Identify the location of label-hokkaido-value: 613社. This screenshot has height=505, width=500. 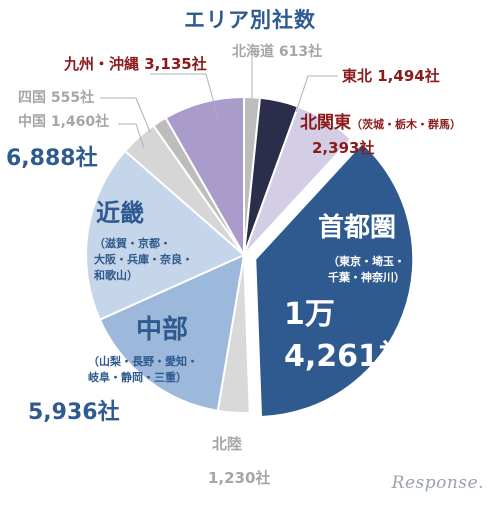
(300, 52).